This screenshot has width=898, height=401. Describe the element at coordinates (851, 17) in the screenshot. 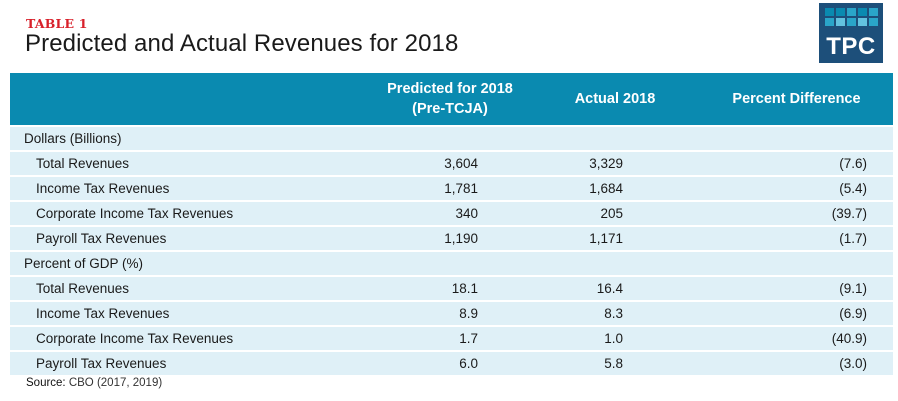

I see `logo-grid` at that location.